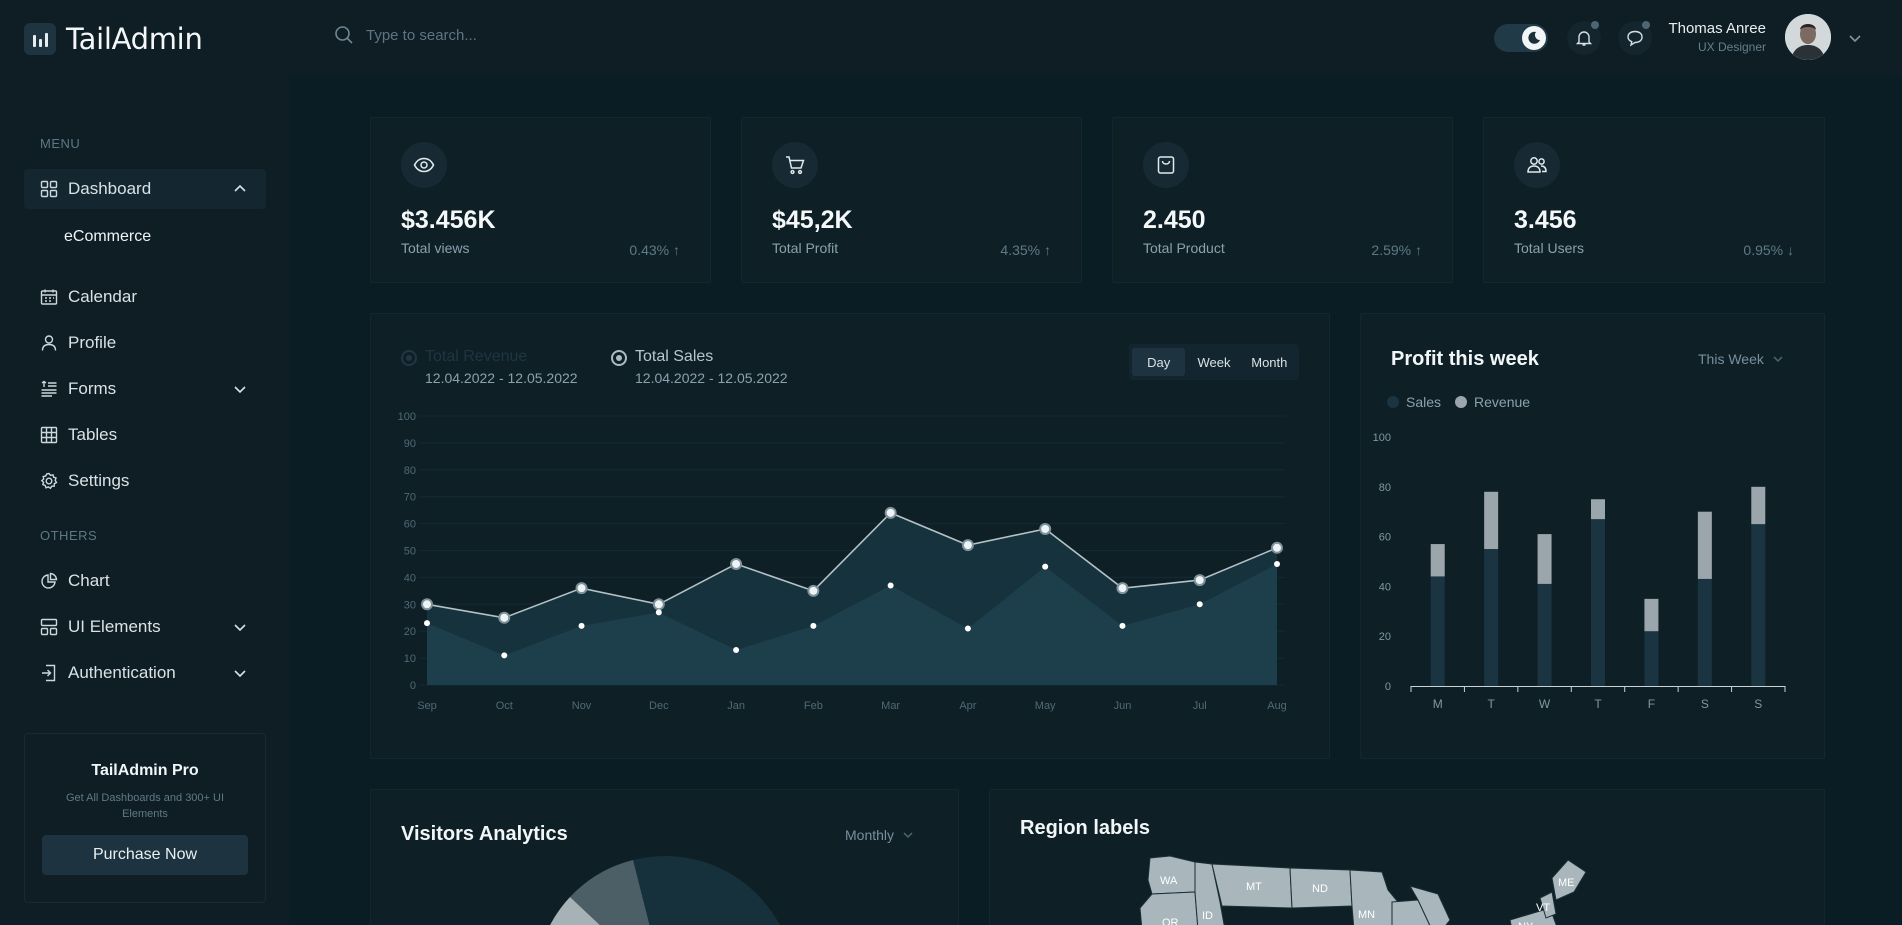 The height and width of the screenshot is (925, 1902). What do you see at coordinates (1159, 362) in the screenshot?
I see `period-day-button: Day` at bounding box center [1159, 362].